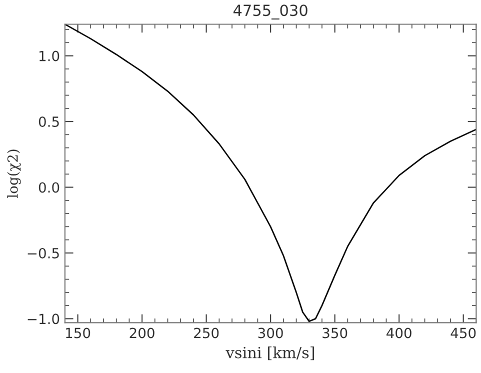 This screenshot has height=373, width=481. I want to click on x-tick-label: 300, so click(270, 333).